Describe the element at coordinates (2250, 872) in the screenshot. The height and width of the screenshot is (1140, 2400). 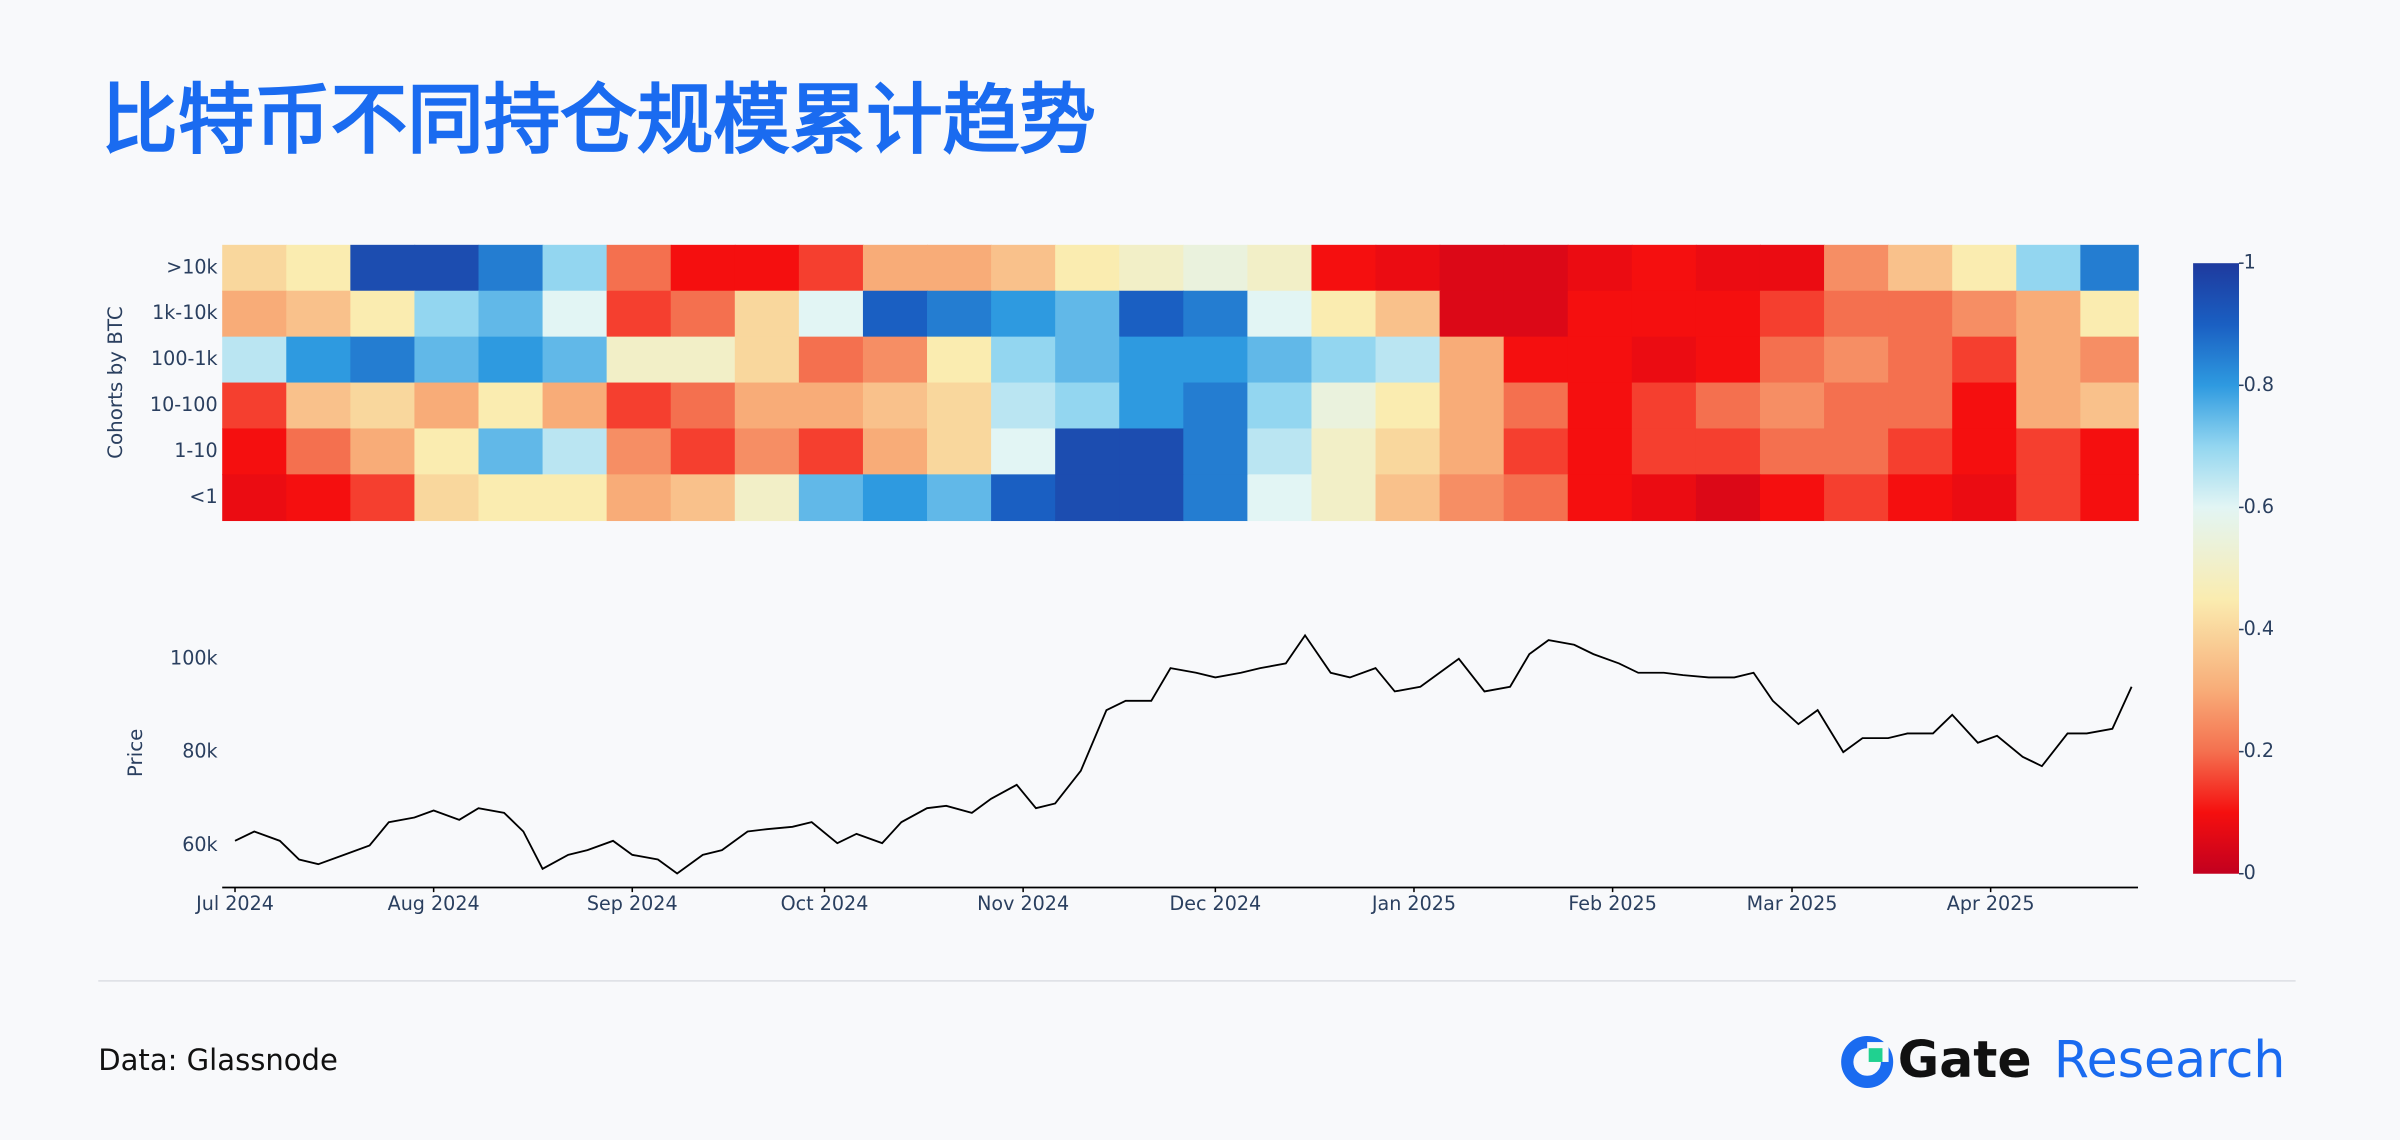
I see `colorbar-tick-label: 0` at that location.